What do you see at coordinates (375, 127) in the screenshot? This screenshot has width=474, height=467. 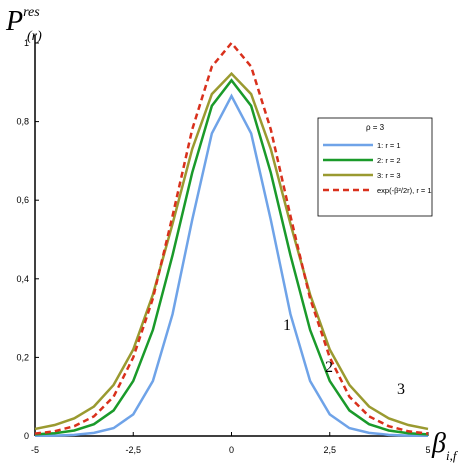 I see `legend-title: ρ = 3` at bounding box center [375, 127].